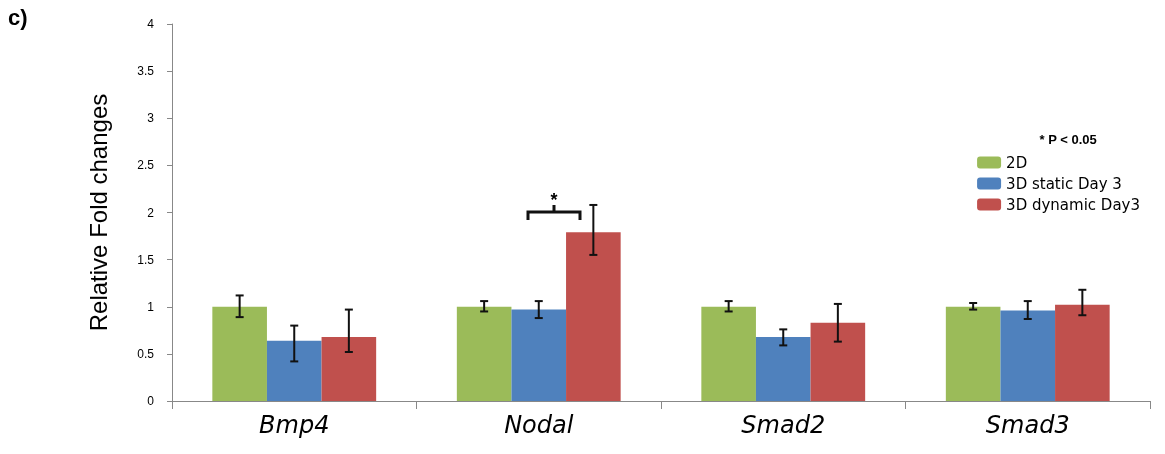 This screenshot has width=1165, height=454. Describe the element at coordinates (151, 212) in the screenshot. I see `y-tick-label: 2` at that location.